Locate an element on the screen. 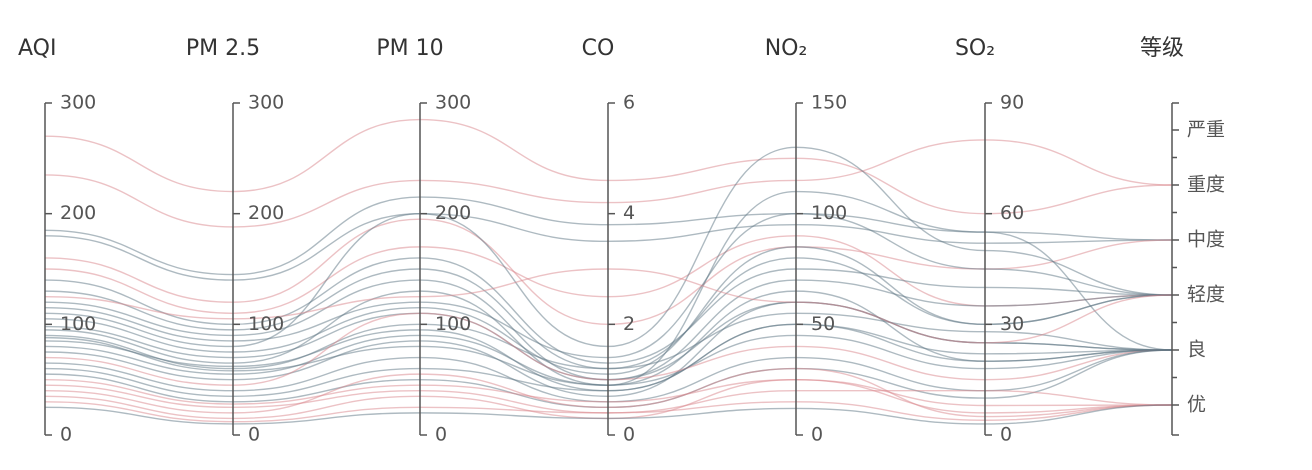  tick-label: 2 is located at coordinates (629, 324).